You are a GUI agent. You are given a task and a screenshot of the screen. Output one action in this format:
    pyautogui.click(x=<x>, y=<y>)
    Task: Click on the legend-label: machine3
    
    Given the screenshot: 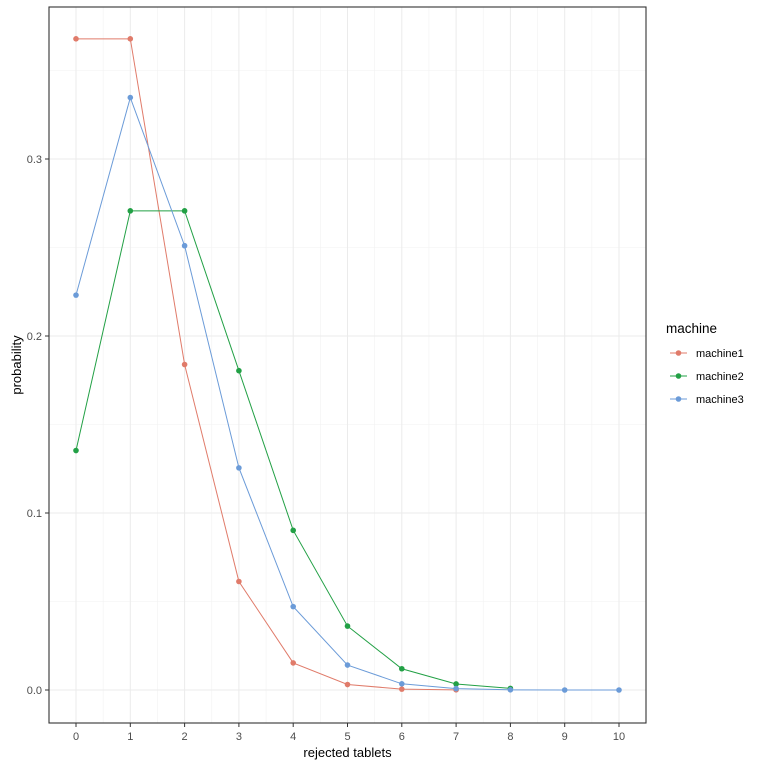 What is the action you would take?
    pyautogui.click(x=720, y=400)
    